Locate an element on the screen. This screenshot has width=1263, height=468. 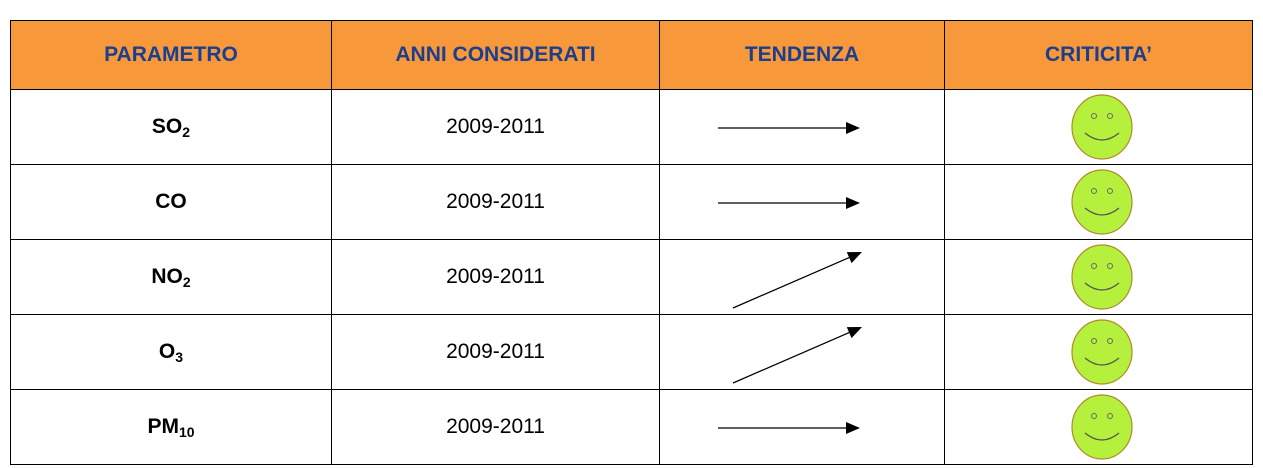
parameter: NO2 is located at coordinates (170, 277).